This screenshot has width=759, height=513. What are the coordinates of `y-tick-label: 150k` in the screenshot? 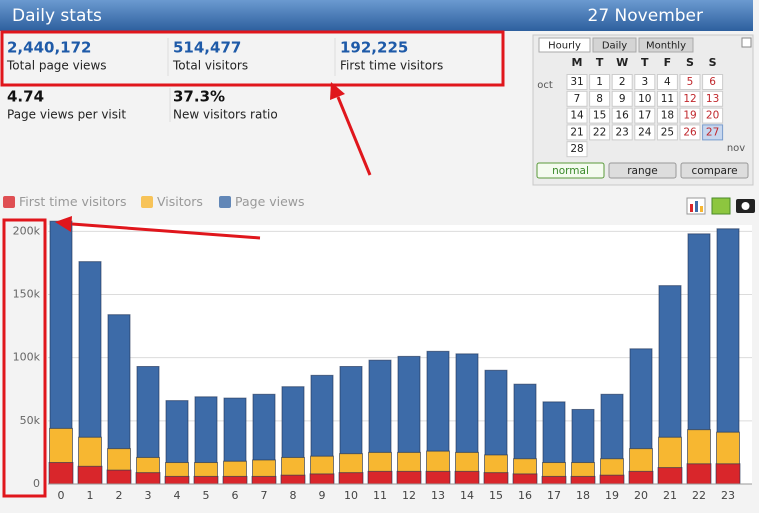 It's located at (27, 293).